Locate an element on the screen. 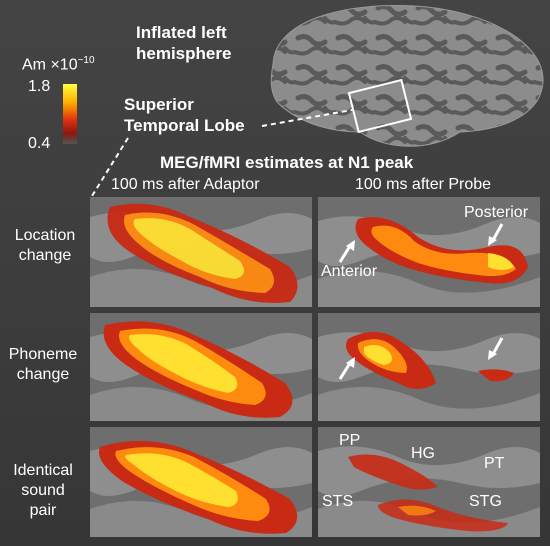 The image size is (550, 546). label-anterior: Anterior is located at coordinates (349, 271).